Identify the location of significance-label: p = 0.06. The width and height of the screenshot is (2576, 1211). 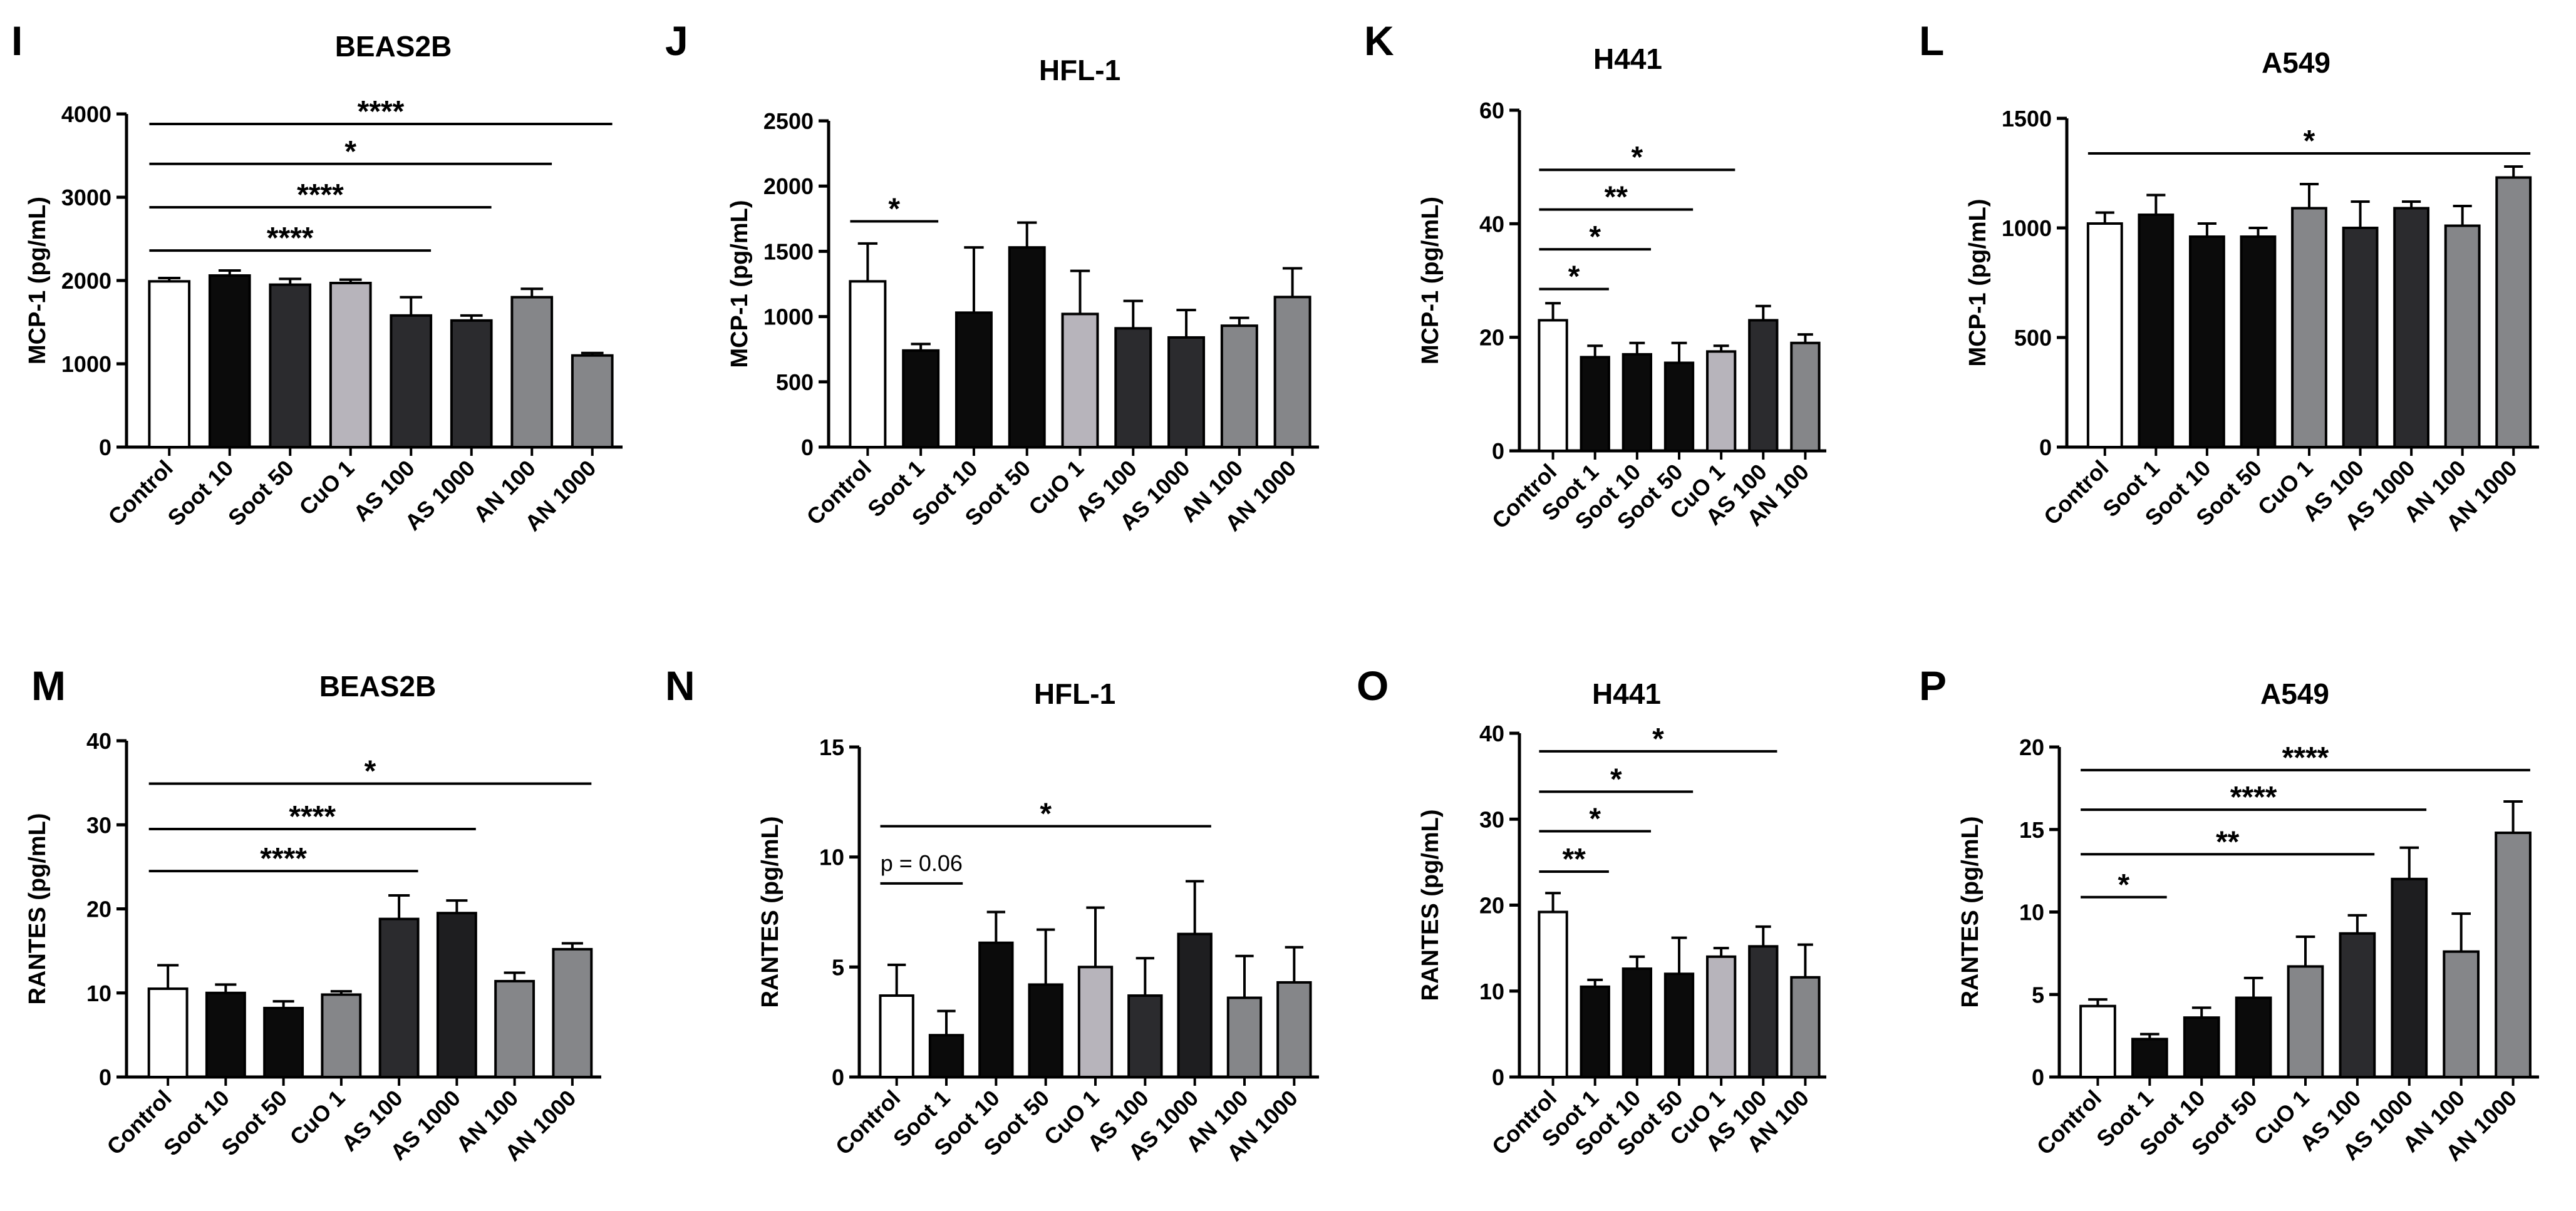
(922, 863).